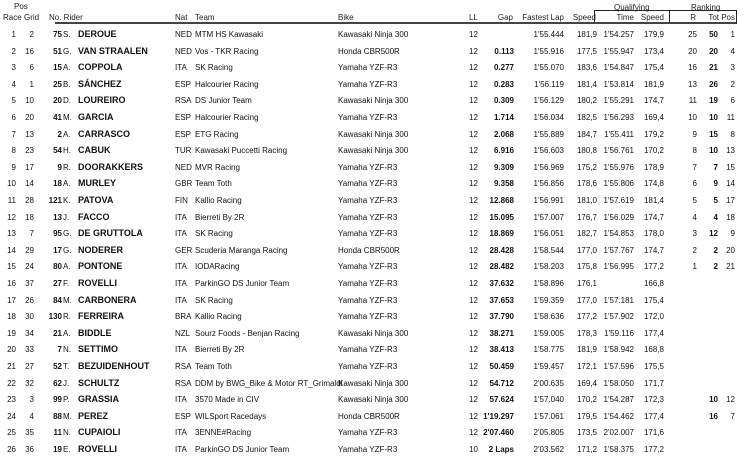 This screenshot has width=752, height=462. I want to click on gap: 0.283, so click(503, 84).